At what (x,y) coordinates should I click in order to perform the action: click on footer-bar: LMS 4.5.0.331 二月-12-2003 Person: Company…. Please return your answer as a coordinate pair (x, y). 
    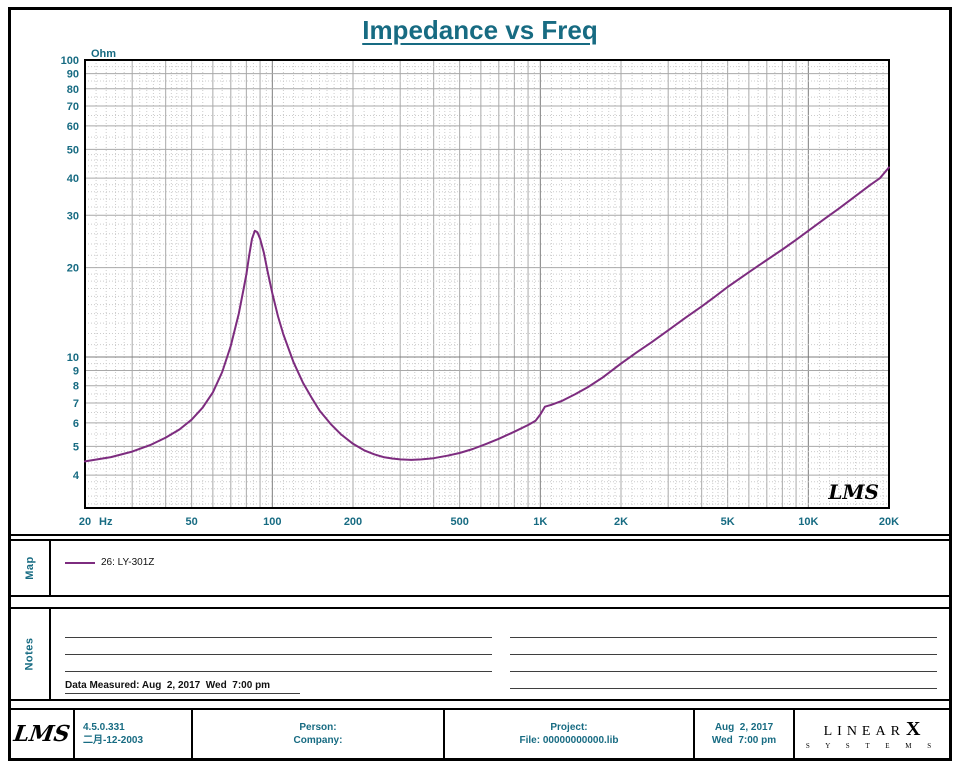
    Looking at the image, I should click on (480, 733).